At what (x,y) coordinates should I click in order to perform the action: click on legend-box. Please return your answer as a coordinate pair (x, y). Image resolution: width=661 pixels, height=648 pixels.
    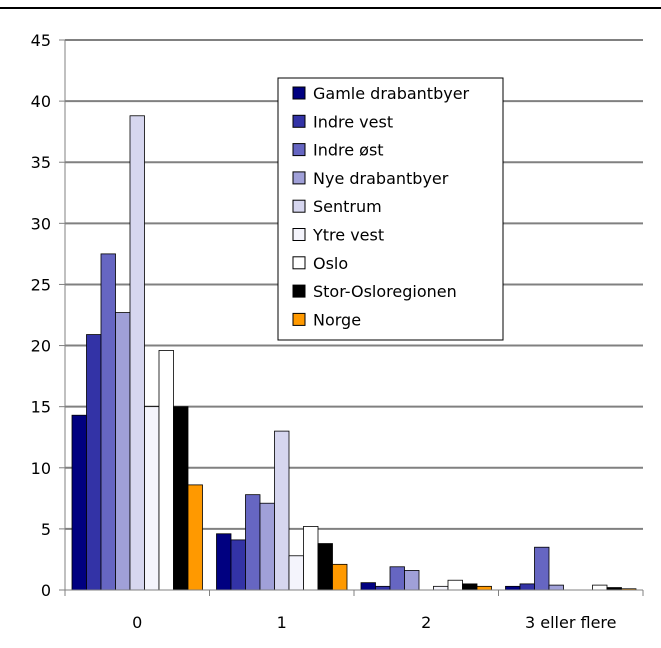
    Looking at the image, I should click on (390, 209).